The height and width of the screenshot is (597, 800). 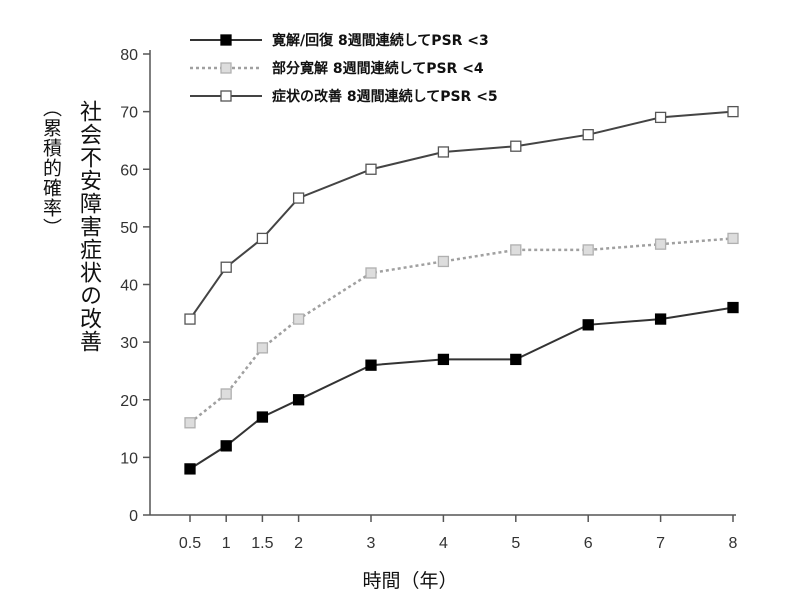 What do you see at coordinates (410, 581) in the screenshot?
I see `x-axis-label: 時間（年）` at bounding box center [410, 581].